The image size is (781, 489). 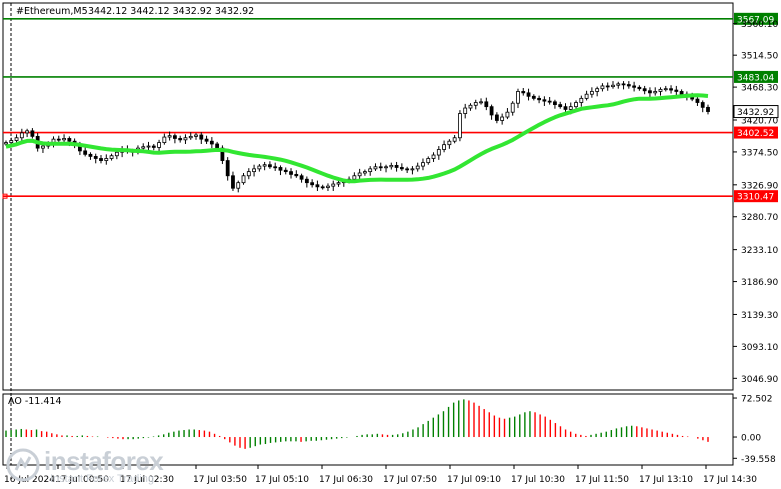 What do you see at coordinates (23, 465) in the screenshot?
I see `instaforex-logo-icon` at bounding box center [23, 465].